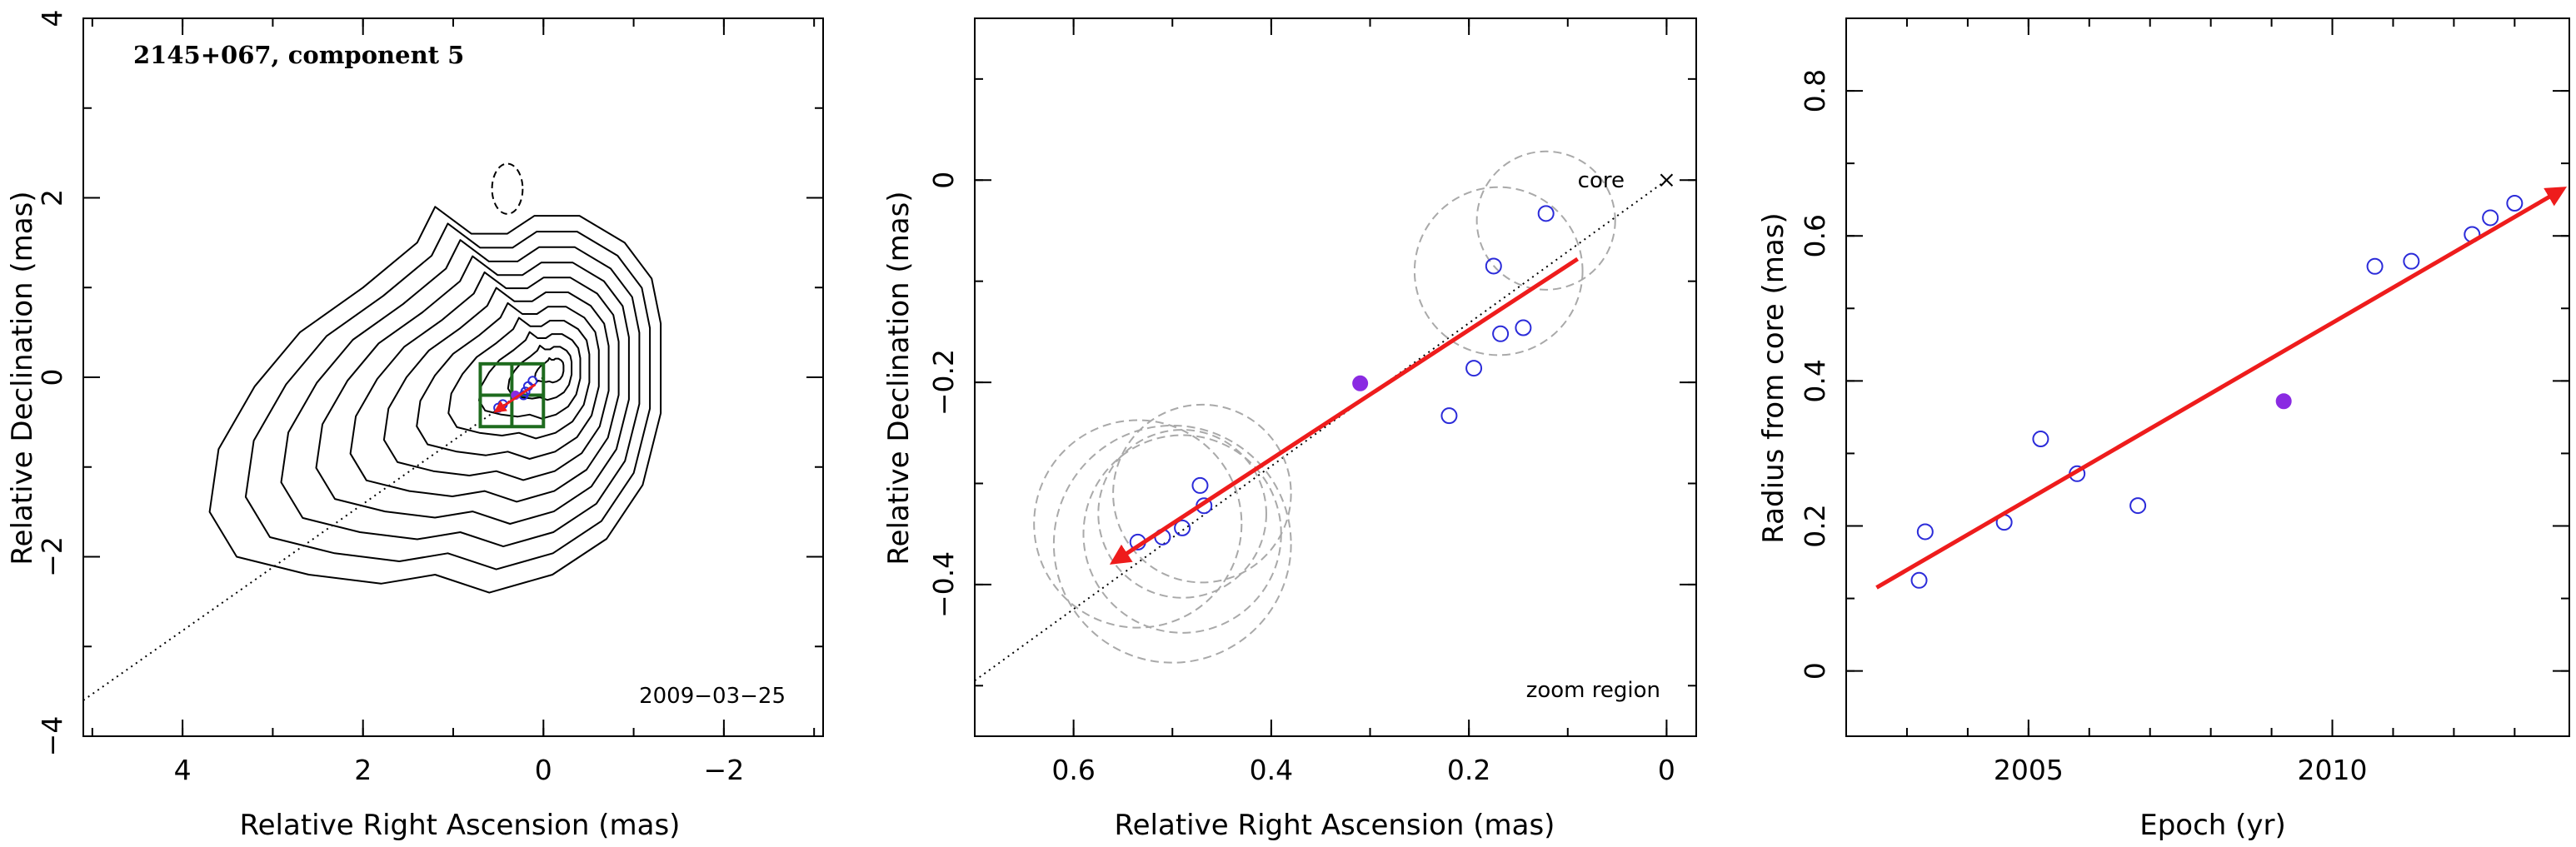 Image resolution: width=2576 pixels, height=847 pixels. Describe the element at coordinates (52, 198) in the screenshot. I see `panel1-ytick-label: 2` at that location.